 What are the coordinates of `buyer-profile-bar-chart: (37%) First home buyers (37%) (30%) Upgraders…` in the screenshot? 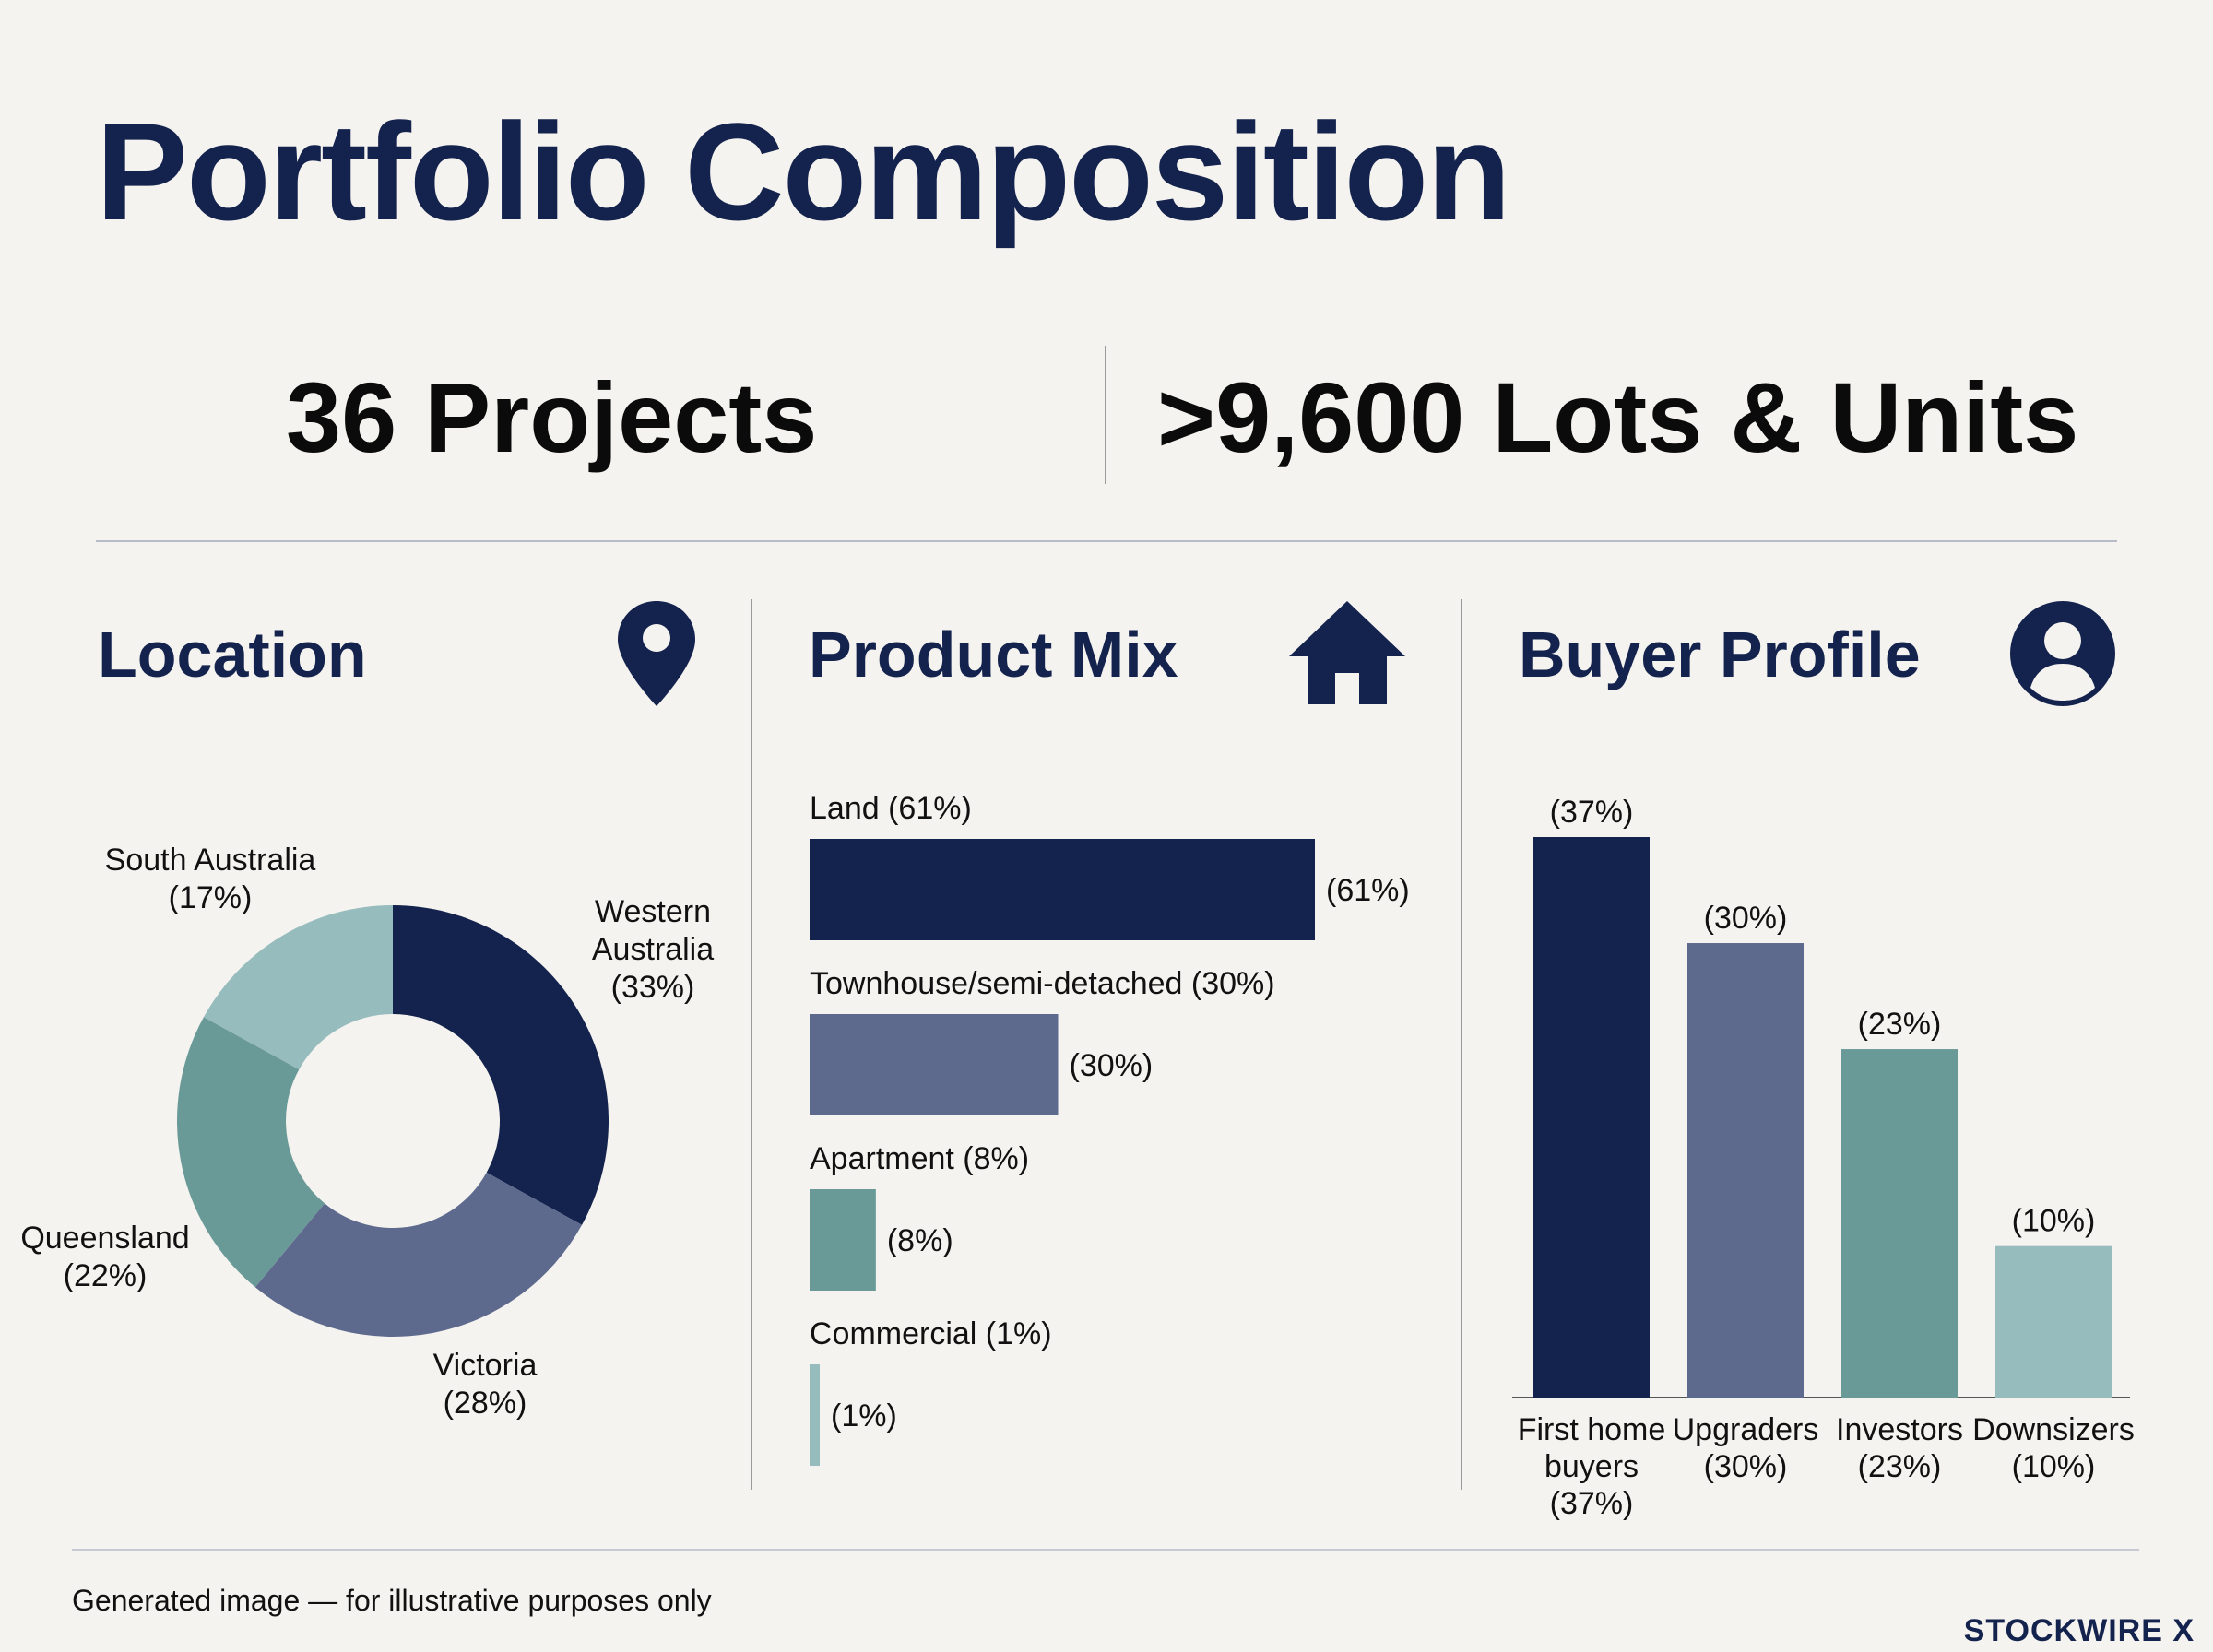 It's located at (1823, 1158).